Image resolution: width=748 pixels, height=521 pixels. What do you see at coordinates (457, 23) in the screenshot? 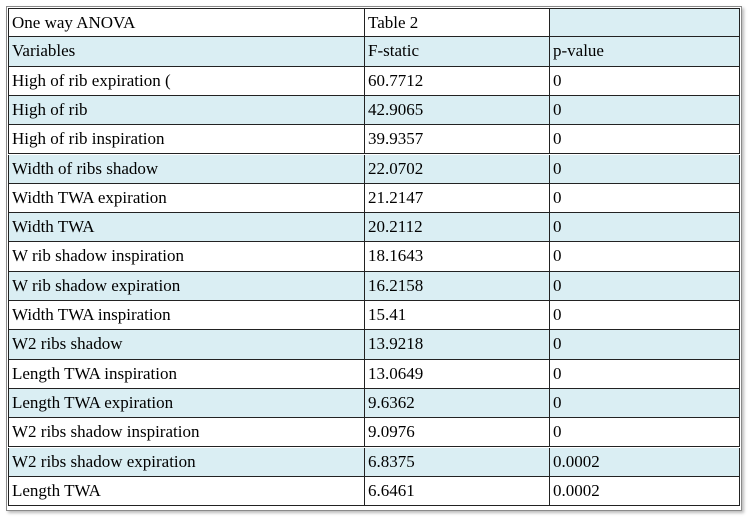
I see `table-cell: Table 2` at bounding box center [457, 23].